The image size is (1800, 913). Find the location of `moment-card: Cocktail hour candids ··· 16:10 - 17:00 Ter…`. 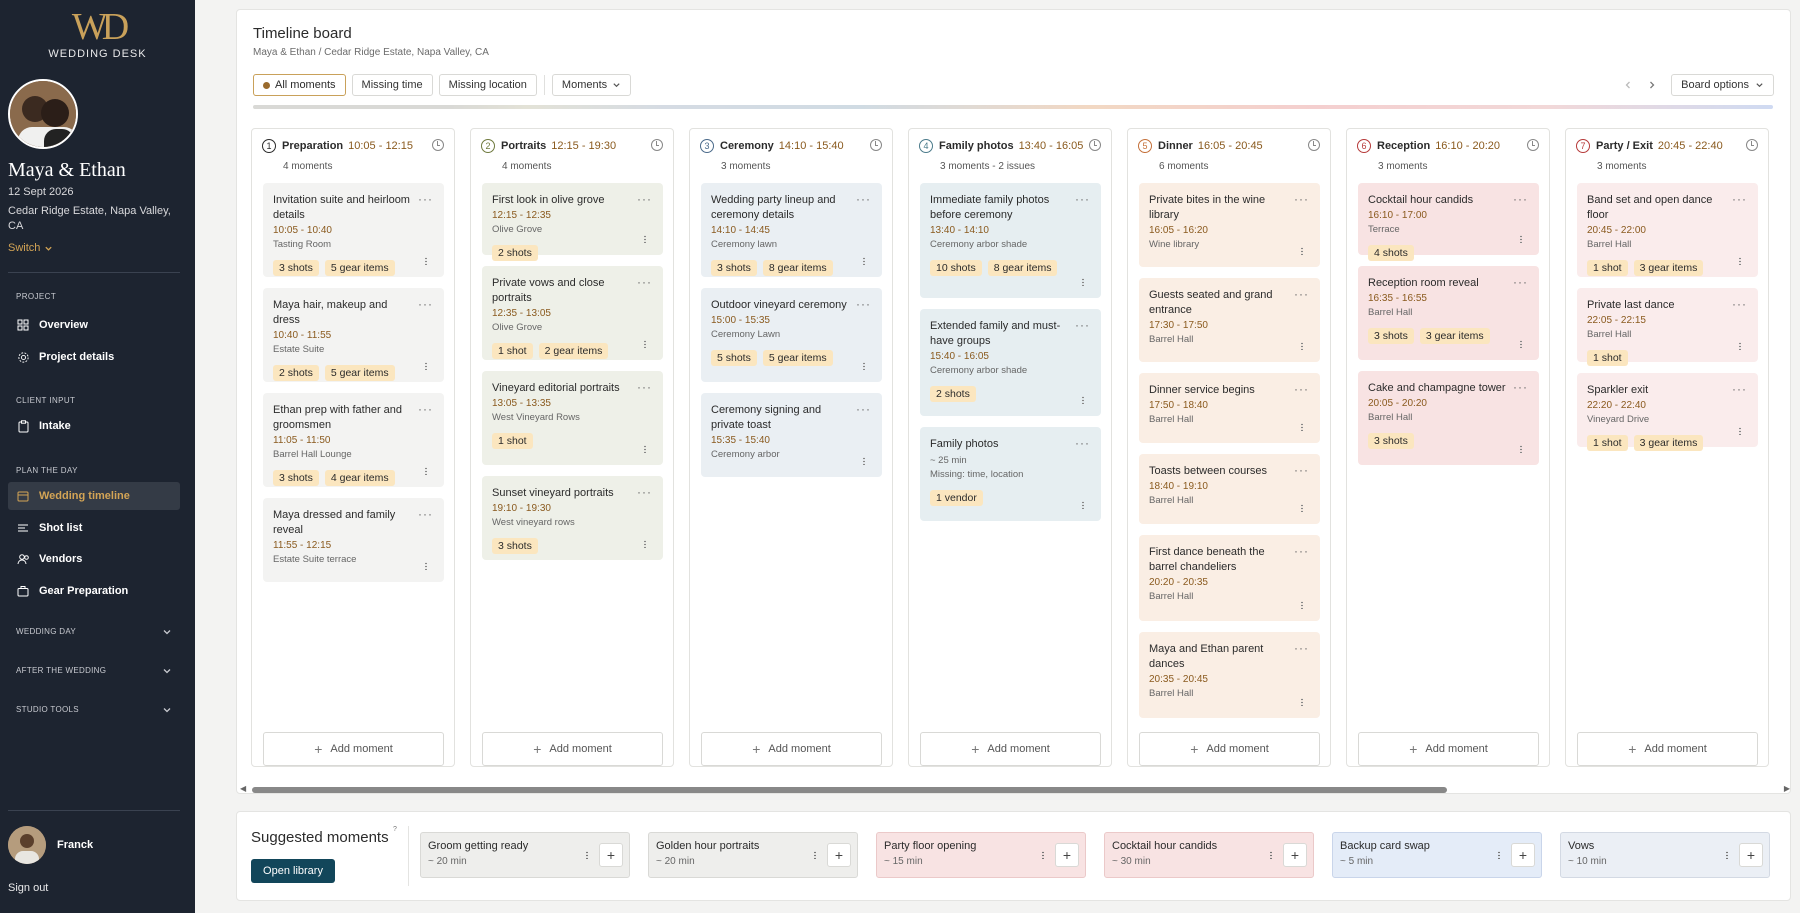

moment-card: Cocktail hour candids ··· 16:10 - 17:00 Ter… is located at coordinates (1448, 222).